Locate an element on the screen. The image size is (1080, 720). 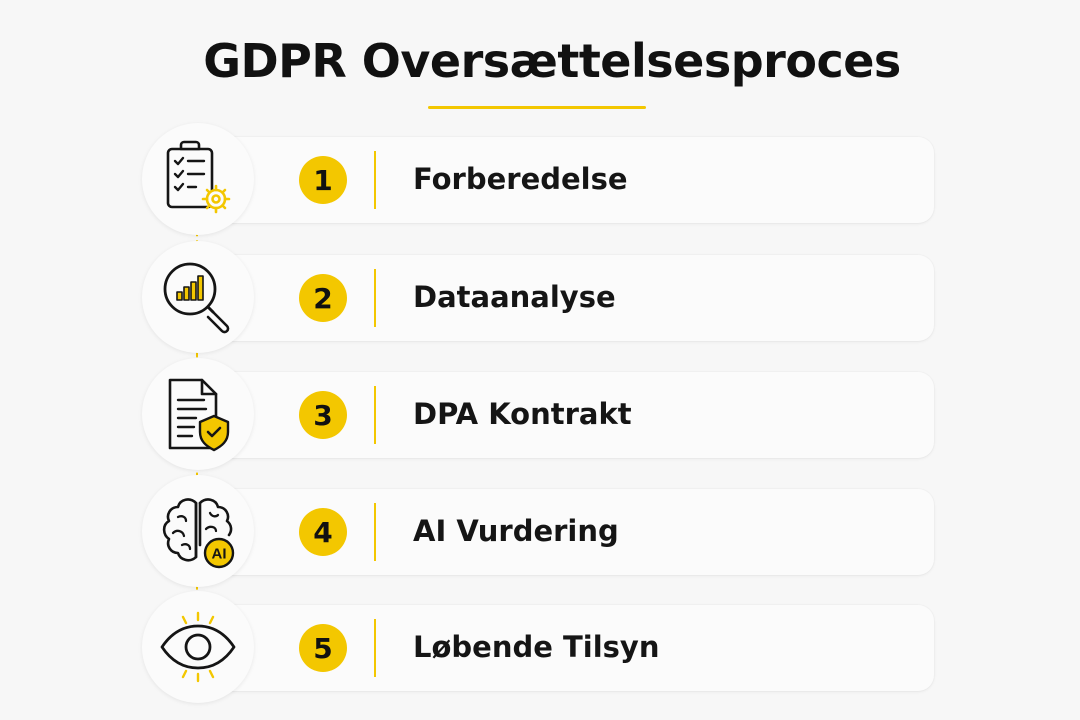
step-label: AI Vurdering is located at coordinates (516, 531).